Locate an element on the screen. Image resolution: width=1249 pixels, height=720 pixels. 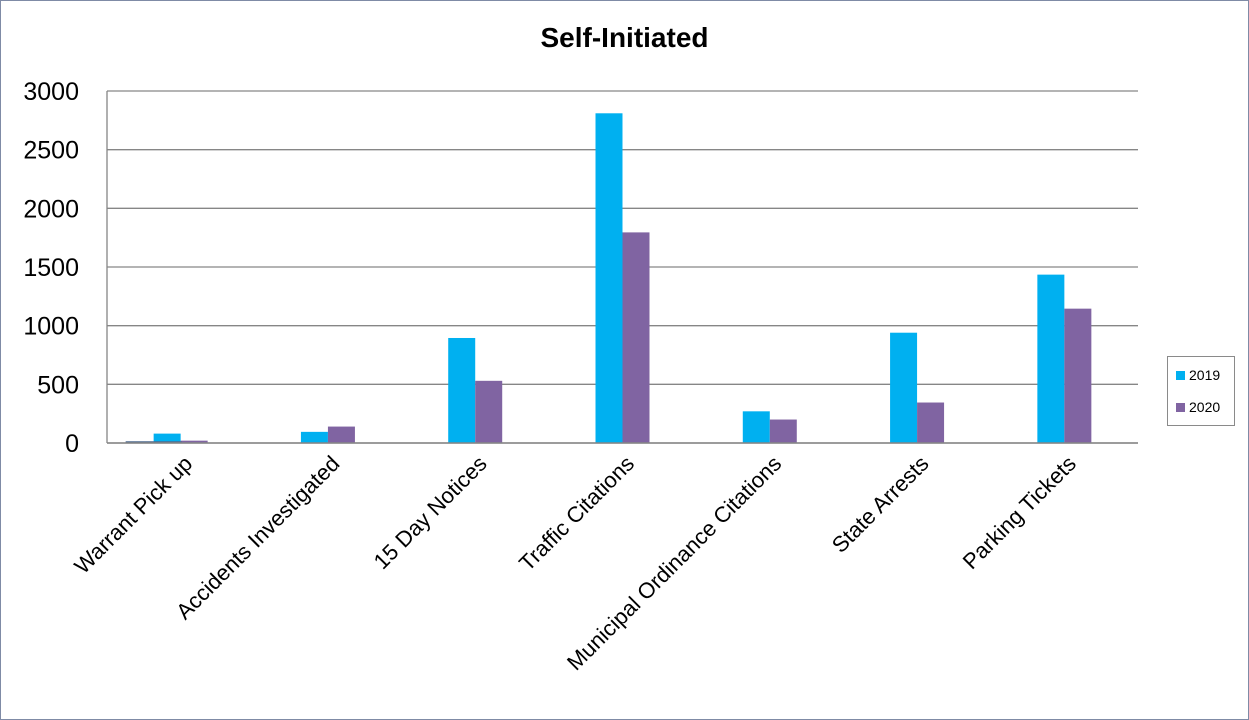
legend: 2019 2020 is located at coordinates (1201, 391).